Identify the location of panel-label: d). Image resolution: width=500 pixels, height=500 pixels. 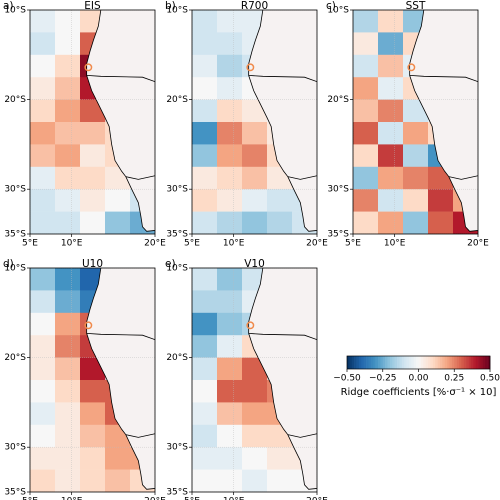
(8, 264).